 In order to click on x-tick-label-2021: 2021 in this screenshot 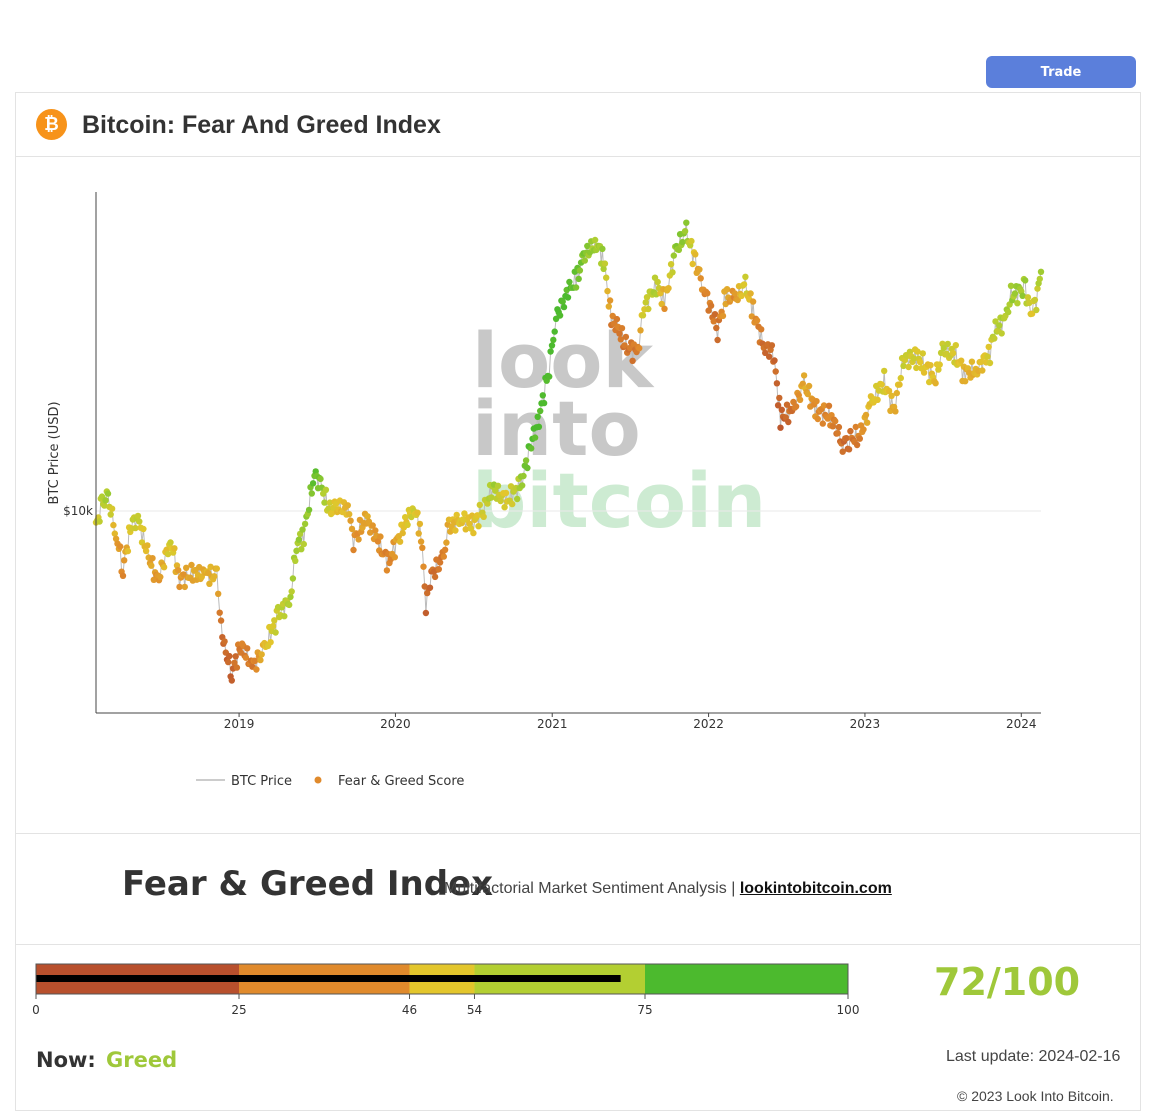, I will do `click(552, 724)`.